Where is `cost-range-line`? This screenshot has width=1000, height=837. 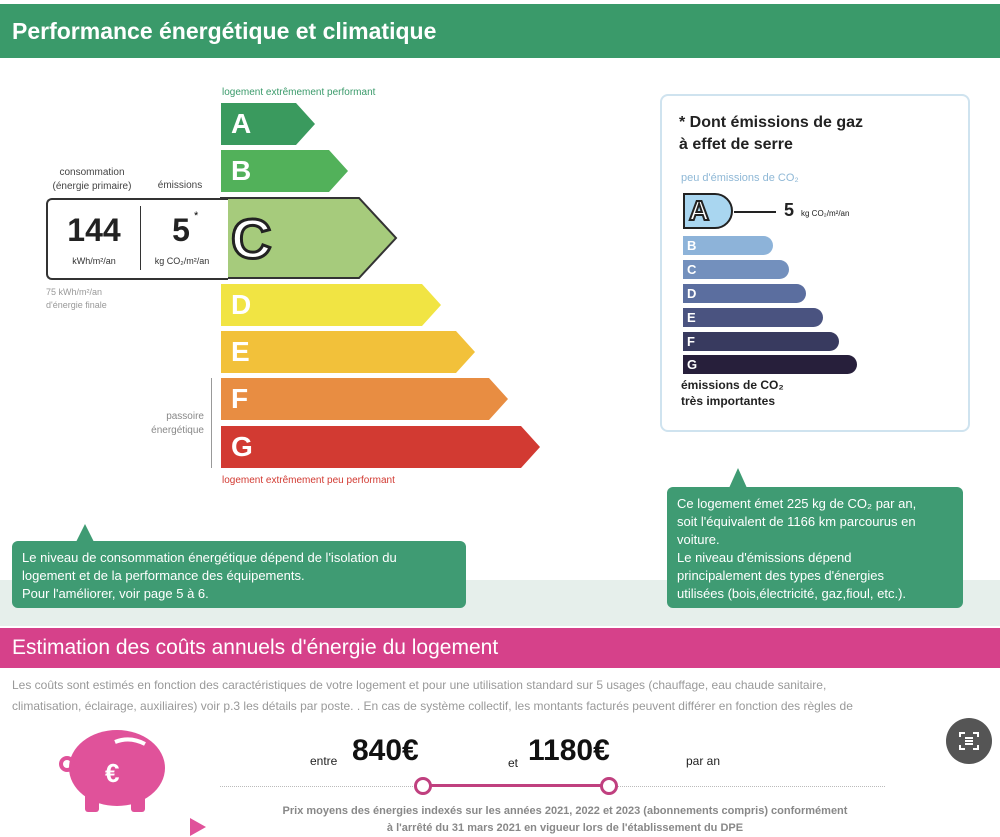
cost-range-line is located at coordinates (515, 785).